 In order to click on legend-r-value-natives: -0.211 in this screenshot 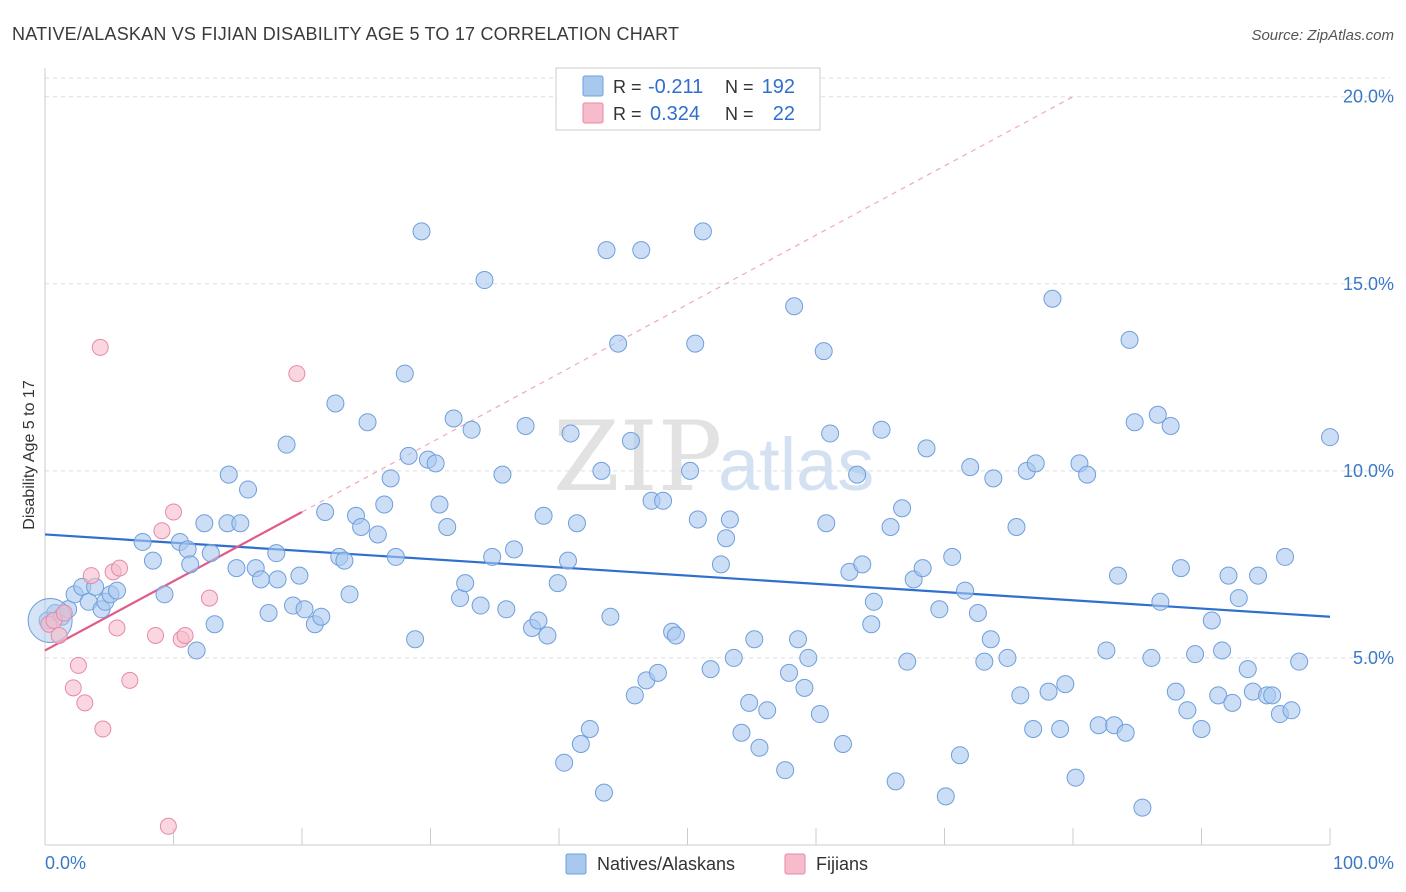, I will do `click(675, 87)`.